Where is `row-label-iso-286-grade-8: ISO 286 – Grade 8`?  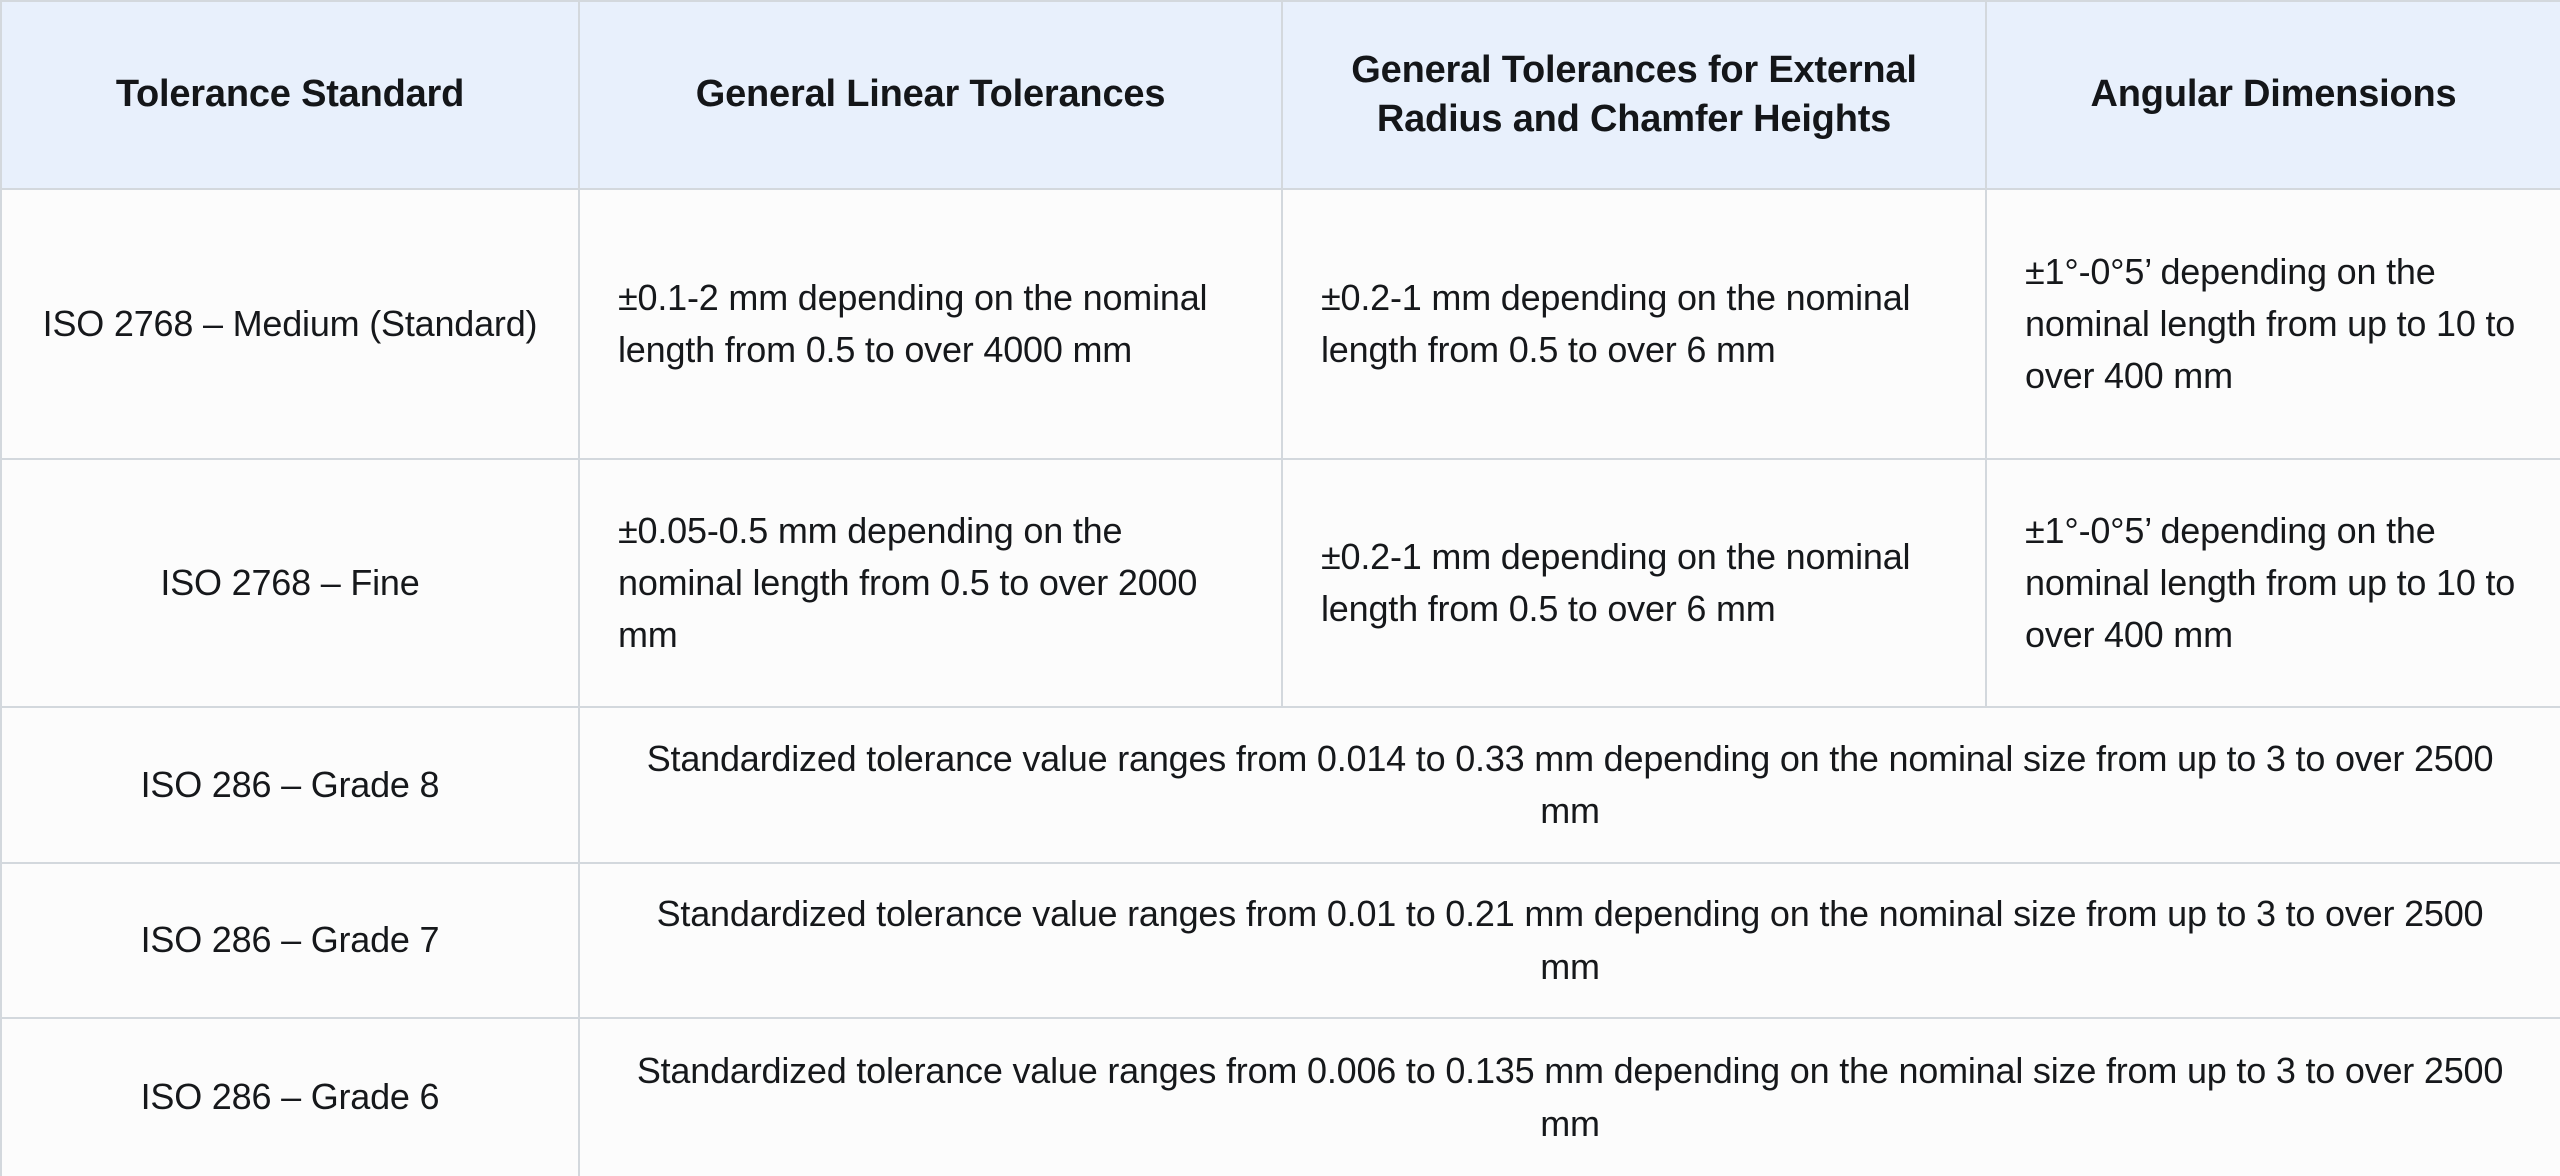
row-label-iso-286-grade-8: ISO 286 – Grade 8 is located at coordinates (290, 785).